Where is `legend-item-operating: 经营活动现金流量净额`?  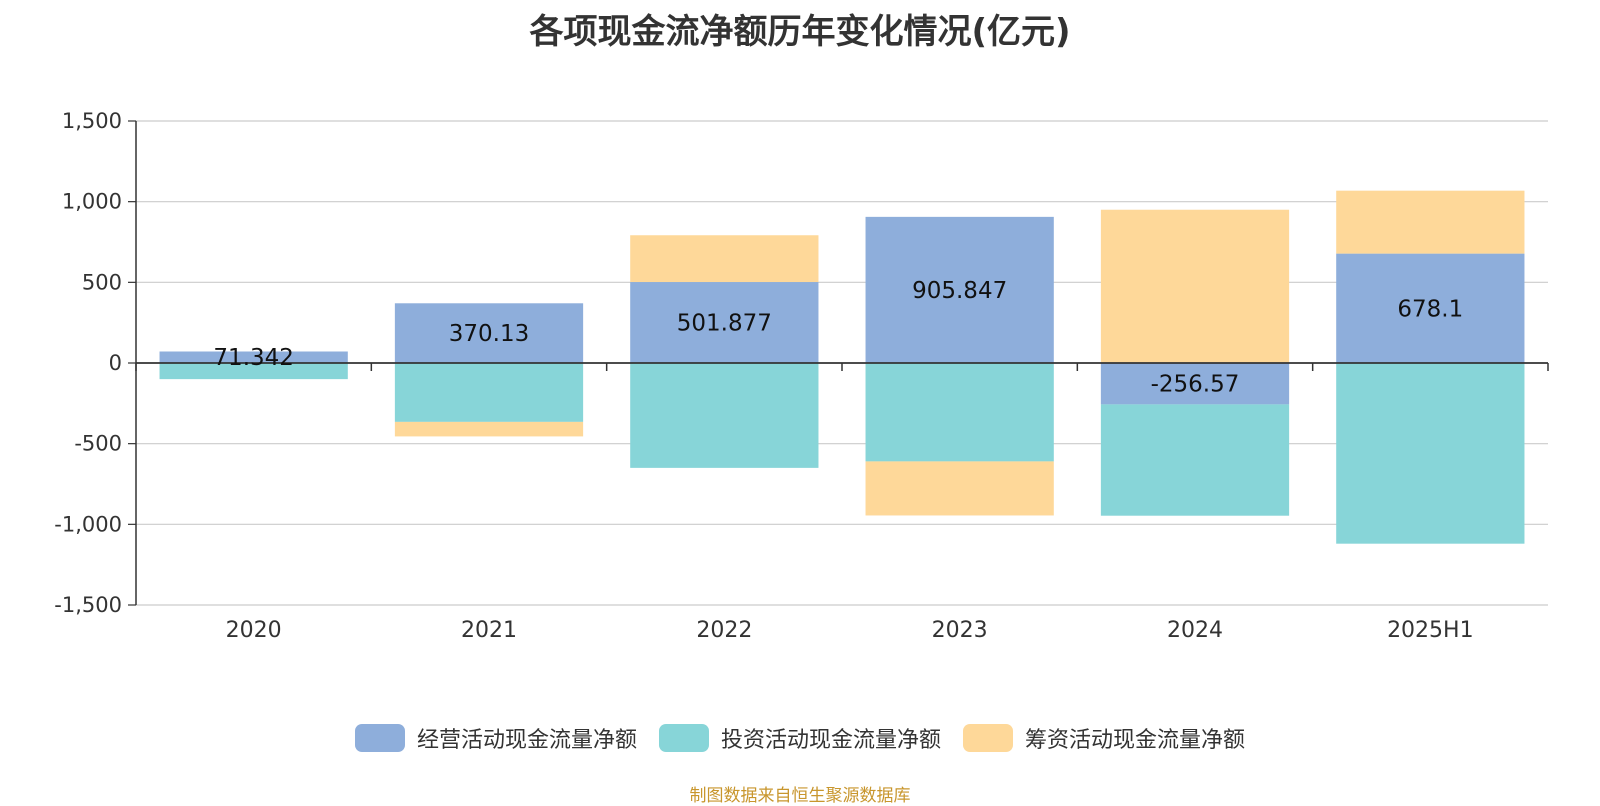
legend-item-operating: 经营活动现金流量净额 is located at coordinates (495, 738).